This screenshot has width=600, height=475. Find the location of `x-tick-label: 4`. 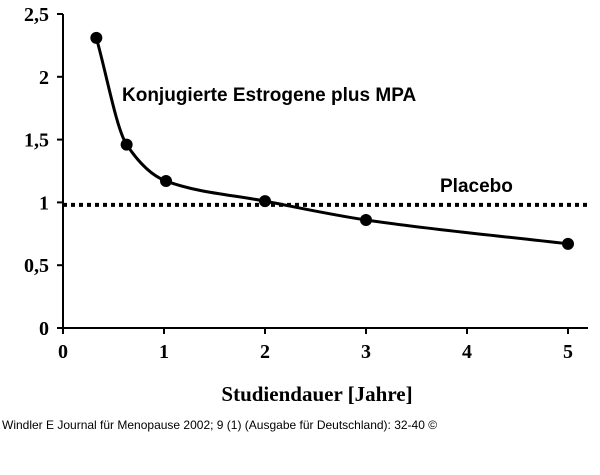

x-tick-label: 4 is located at coordinates (467, 352).